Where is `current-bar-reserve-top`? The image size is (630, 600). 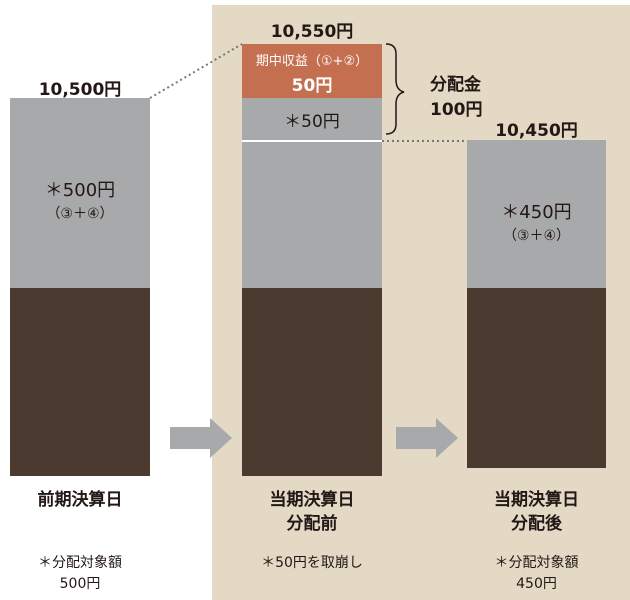
current-bar-reserve-top is located at coordinates (312, 119).